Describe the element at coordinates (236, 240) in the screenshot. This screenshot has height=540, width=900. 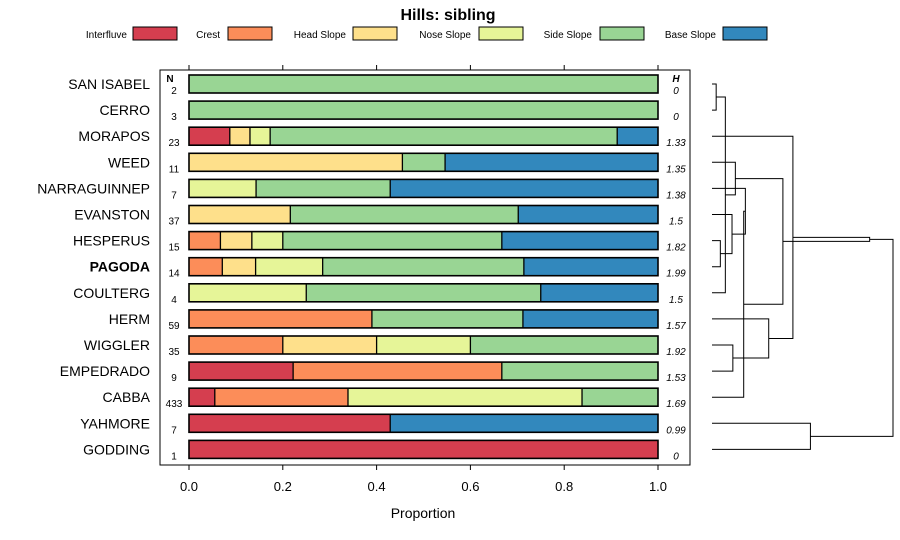
I see `bar-segment-hesperus-head-slope` at that location.